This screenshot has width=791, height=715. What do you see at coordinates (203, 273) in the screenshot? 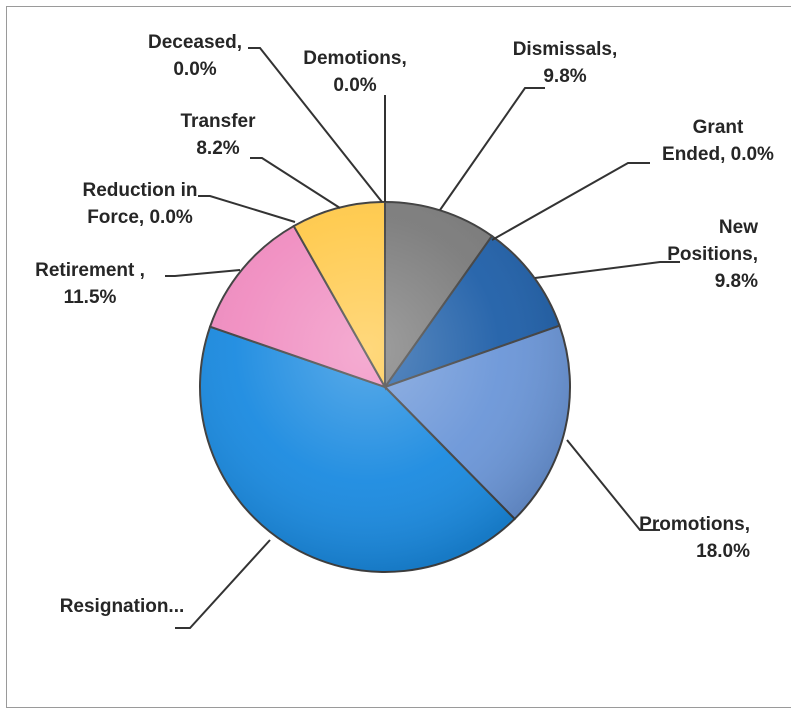
I see `leader-line-retirement` at bounding box center [203, 273].